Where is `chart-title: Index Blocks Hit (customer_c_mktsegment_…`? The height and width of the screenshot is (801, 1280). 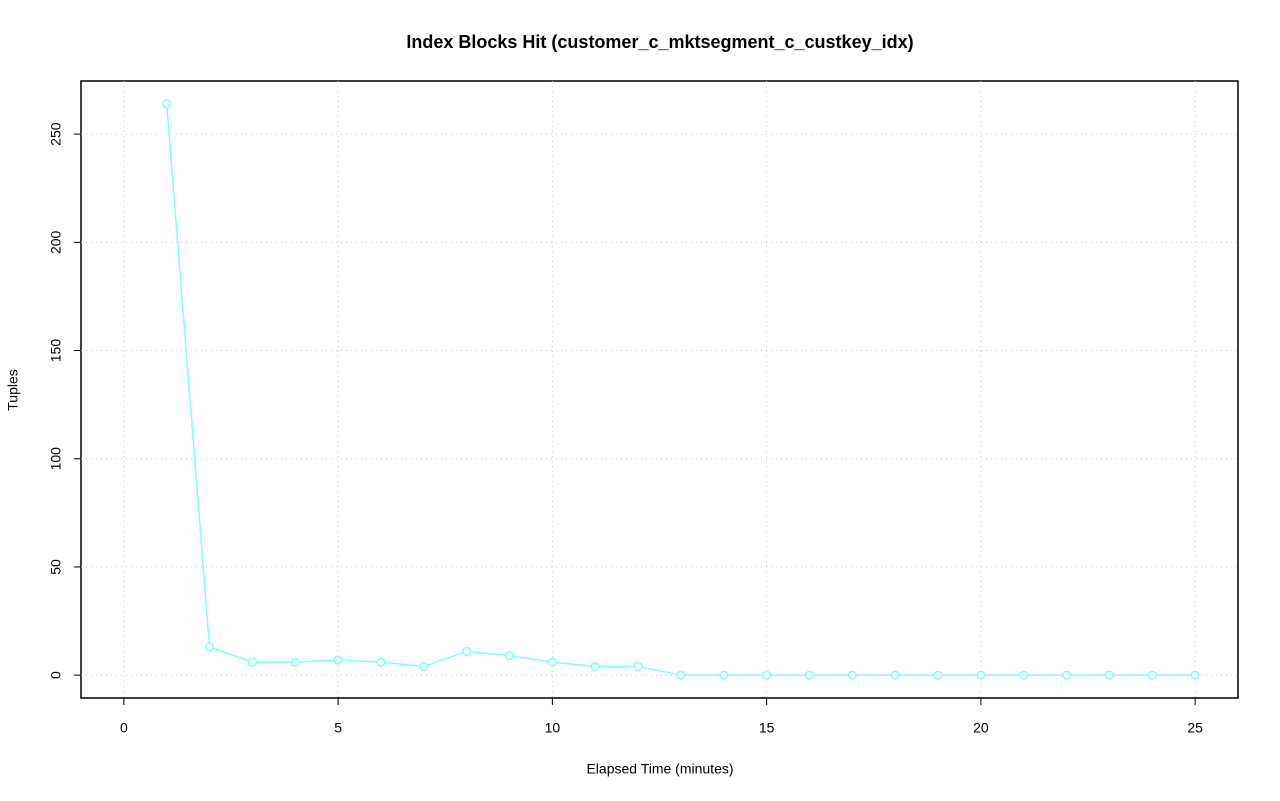
chart-title: Index Blocks Hit (customer_c_mktsegment_… is located at coordinates (659, 42).